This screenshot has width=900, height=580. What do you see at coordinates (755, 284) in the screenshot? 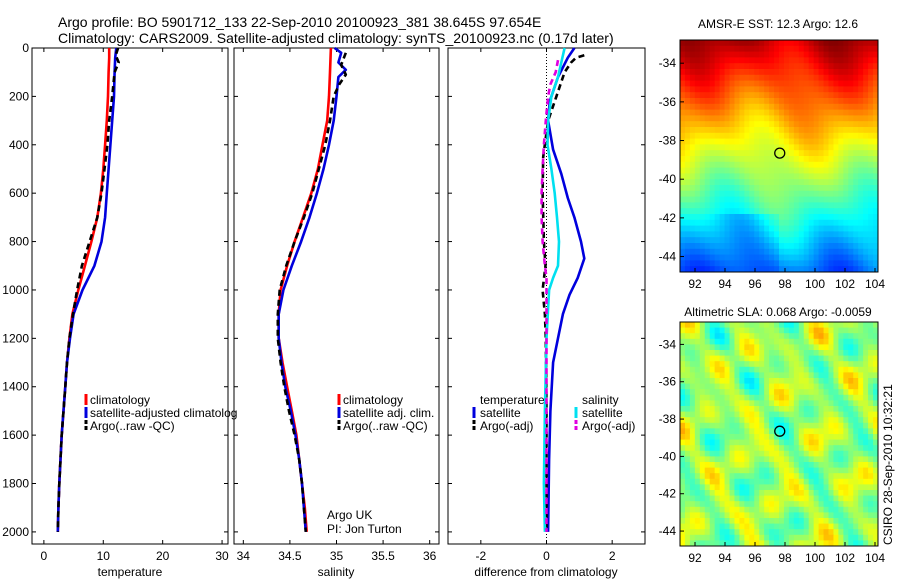
I see `map-xtick-label: 96` at bounding box center [755, 284].